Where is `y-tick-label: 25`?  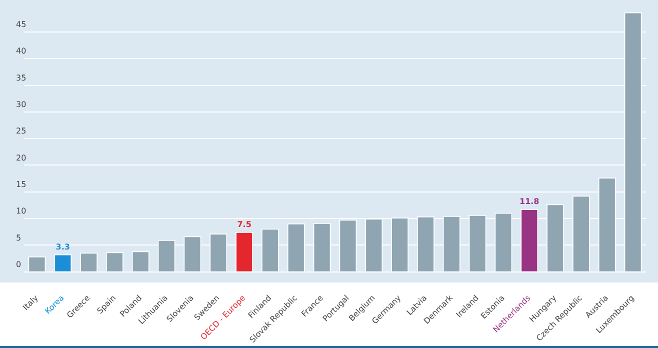 y-tick-label: 25 is located at coordinates (21, 131).